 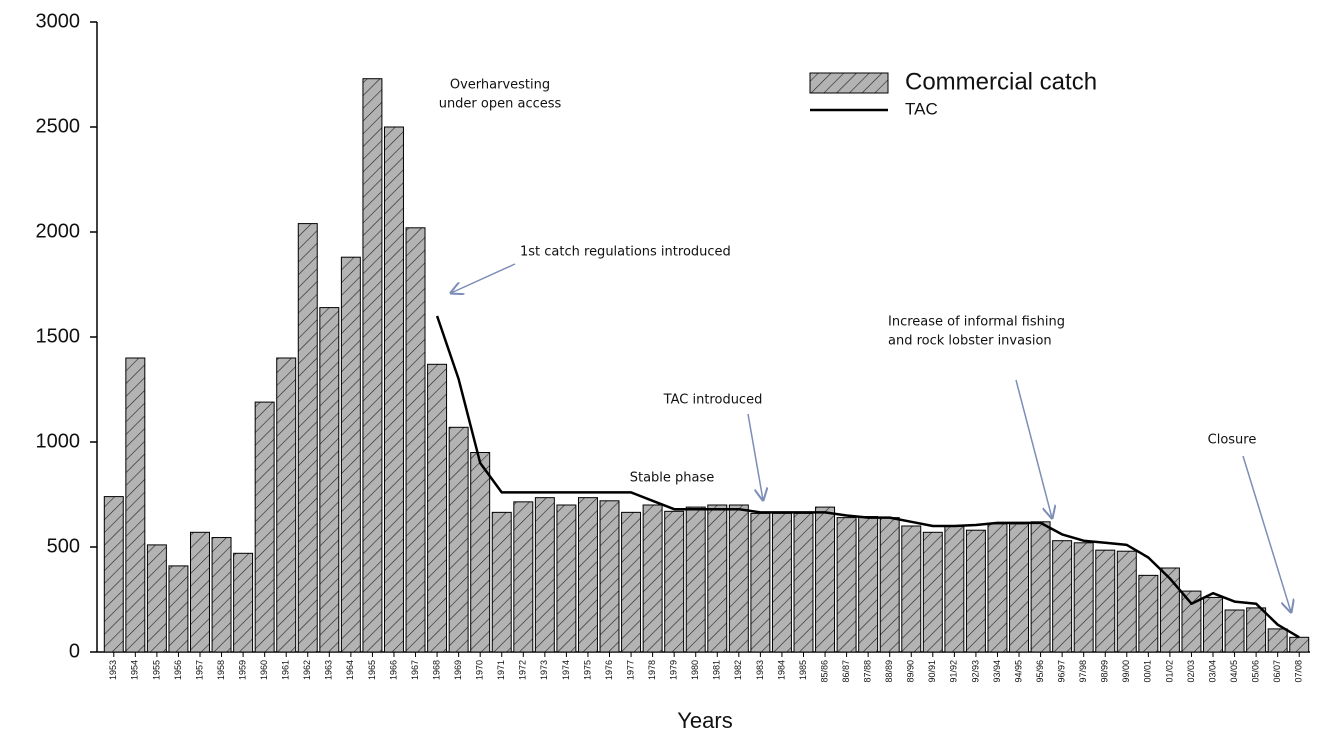 I want to click on x-tick-label: 1954, so click(x=135, y=670).